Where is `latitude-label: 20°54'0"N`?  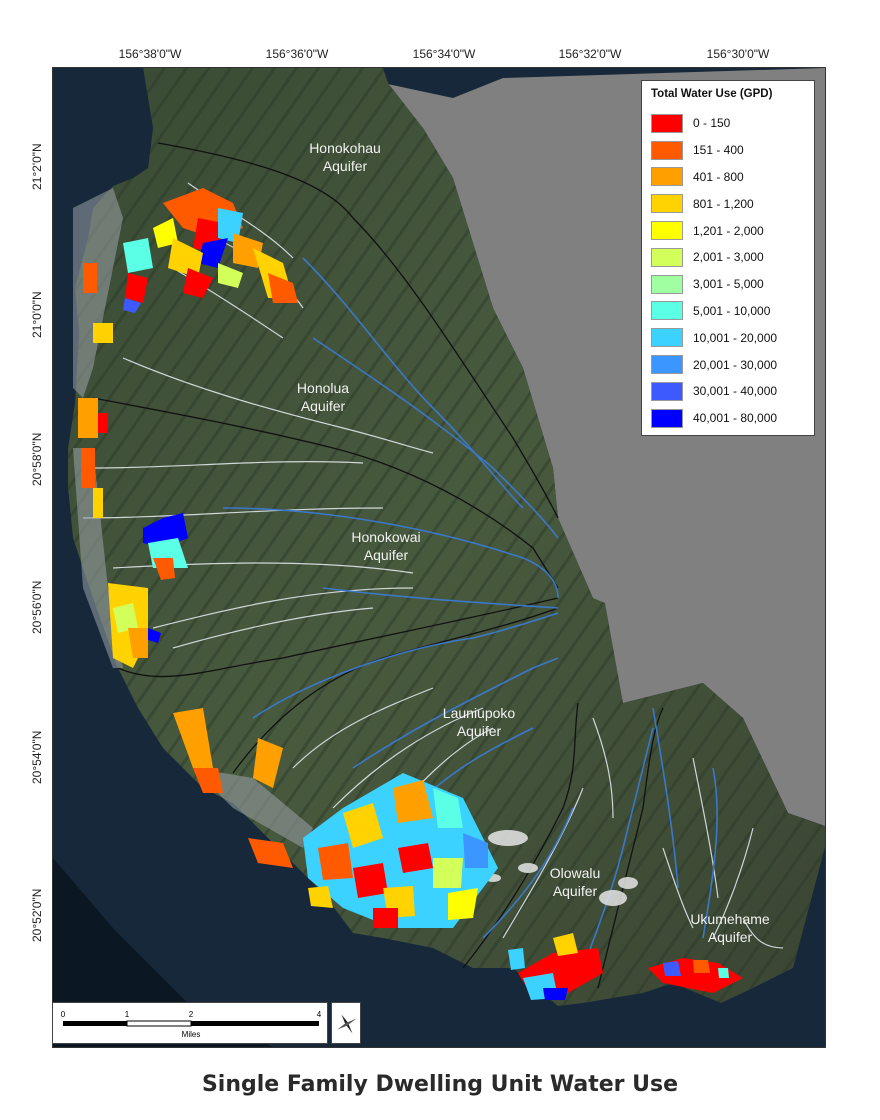 latitude-label: 20°54'0"N is located at coordinates (37, 757).